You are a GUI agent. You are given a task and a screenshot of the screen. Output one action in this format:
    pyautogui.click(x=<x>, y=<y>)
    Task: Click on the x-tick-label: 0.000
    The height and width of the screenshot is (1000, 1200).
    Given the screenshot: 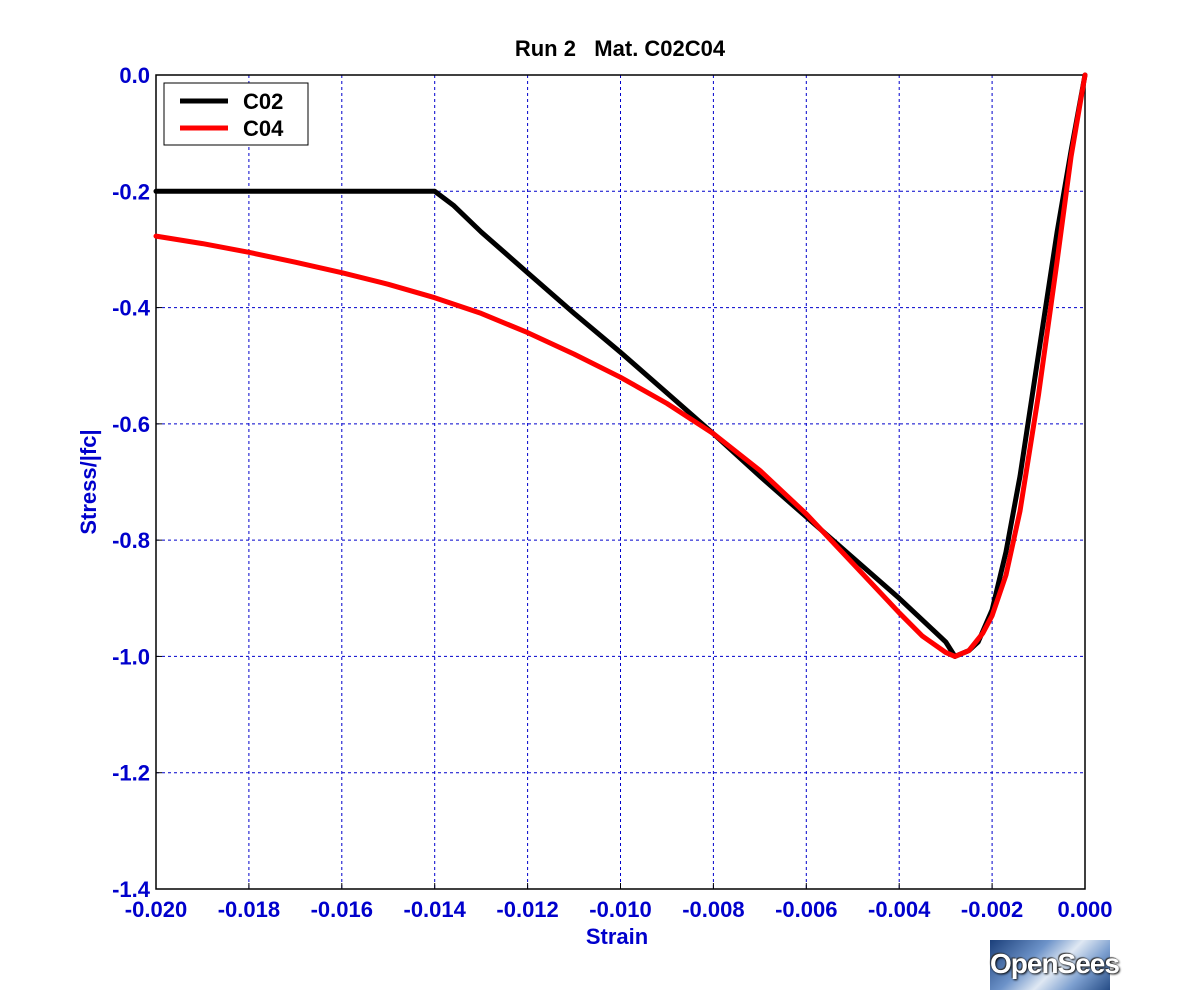 What is the action you would take?
    pyautogui.click(x=1084, y=909)
    